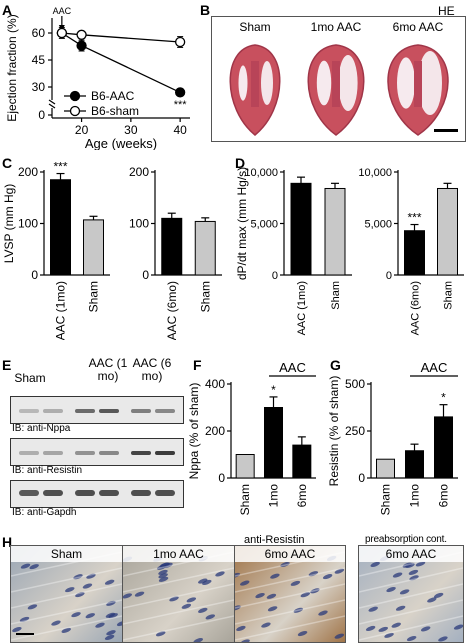 The height and width of the screenshot is (643, 468). Describe the element at coordinates (30, 378) in the screenshot. I see `blot-lane-label: Sham` at that location.